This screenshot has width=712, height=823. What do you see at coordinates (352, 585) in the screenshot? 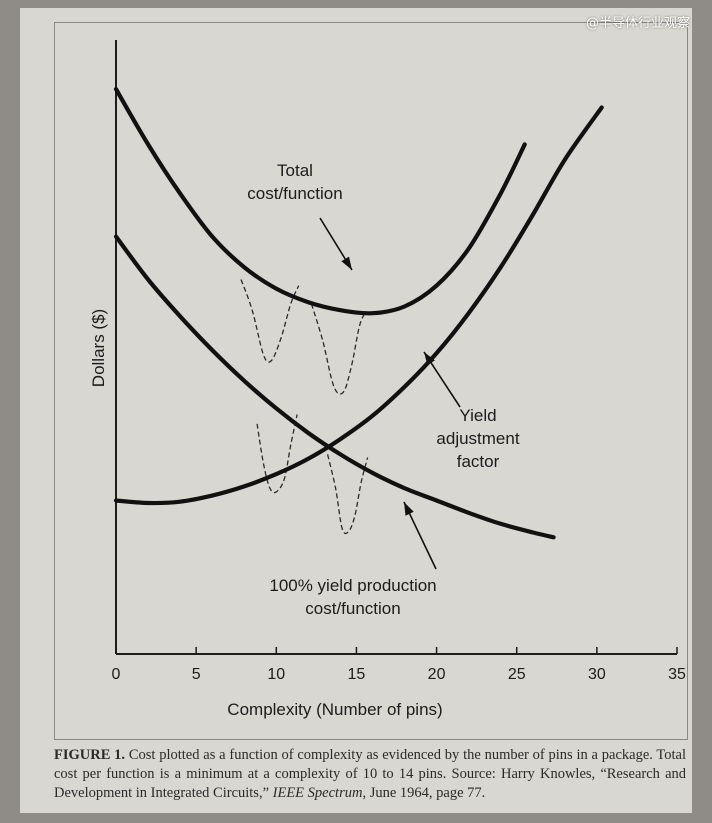
I see `series-label: 100% yield production` at bounding box center [352, 585].